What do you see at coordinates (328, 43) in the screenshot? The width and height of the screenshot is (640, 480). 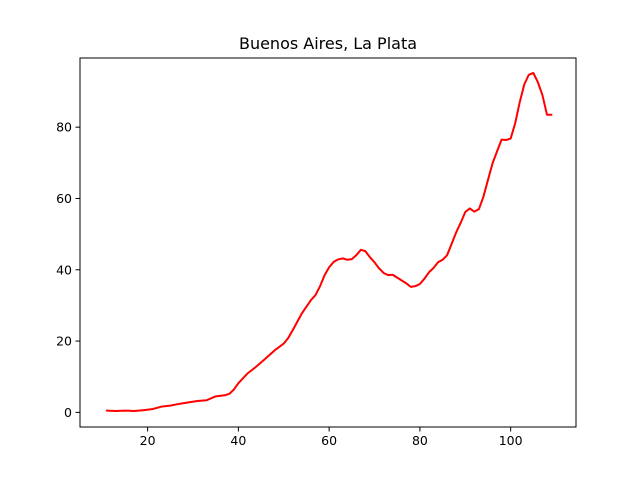 I see `chart-title: Buenos Aires, La Plata` at bounding box center [328, 43].